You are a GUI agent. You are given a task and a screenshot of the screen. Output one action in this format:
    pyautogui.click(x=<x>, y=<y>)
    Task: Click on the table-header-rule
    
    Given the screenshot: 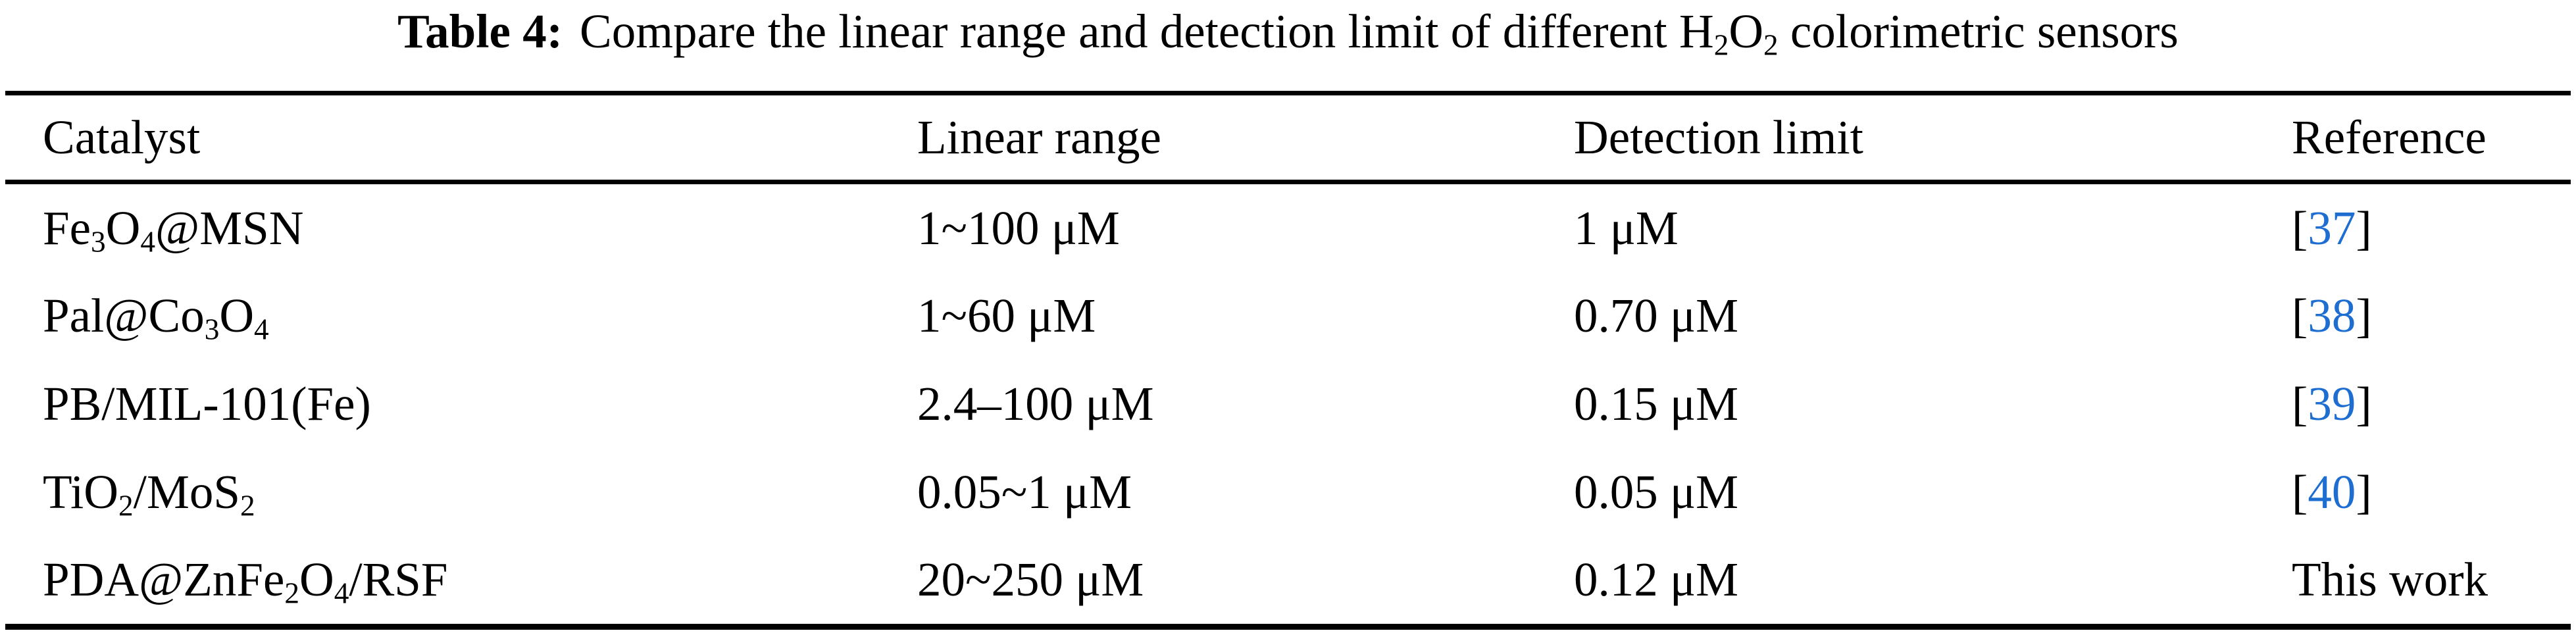 What is the action you would take?
    pyautogui.click(x=1288, y=182)
    